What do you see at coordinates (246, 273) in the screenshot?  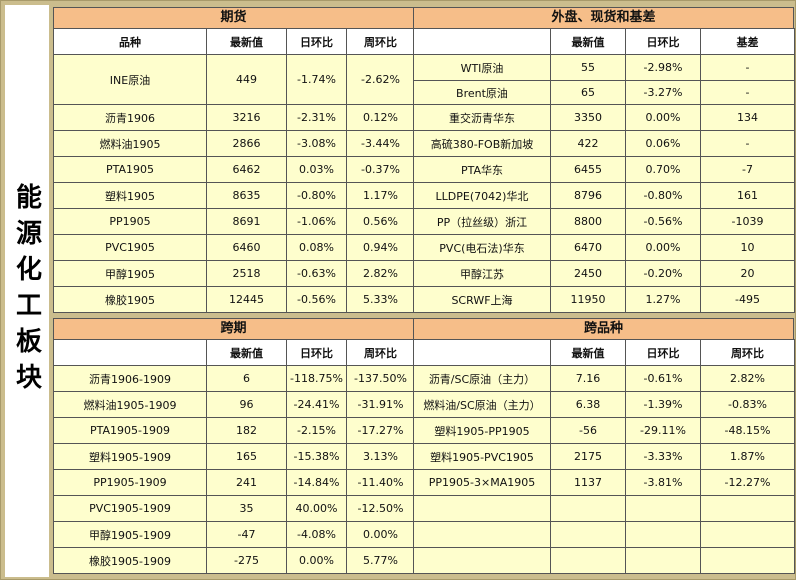 I see `futures-cell-value: 2518` at bounding box center [246, 273].